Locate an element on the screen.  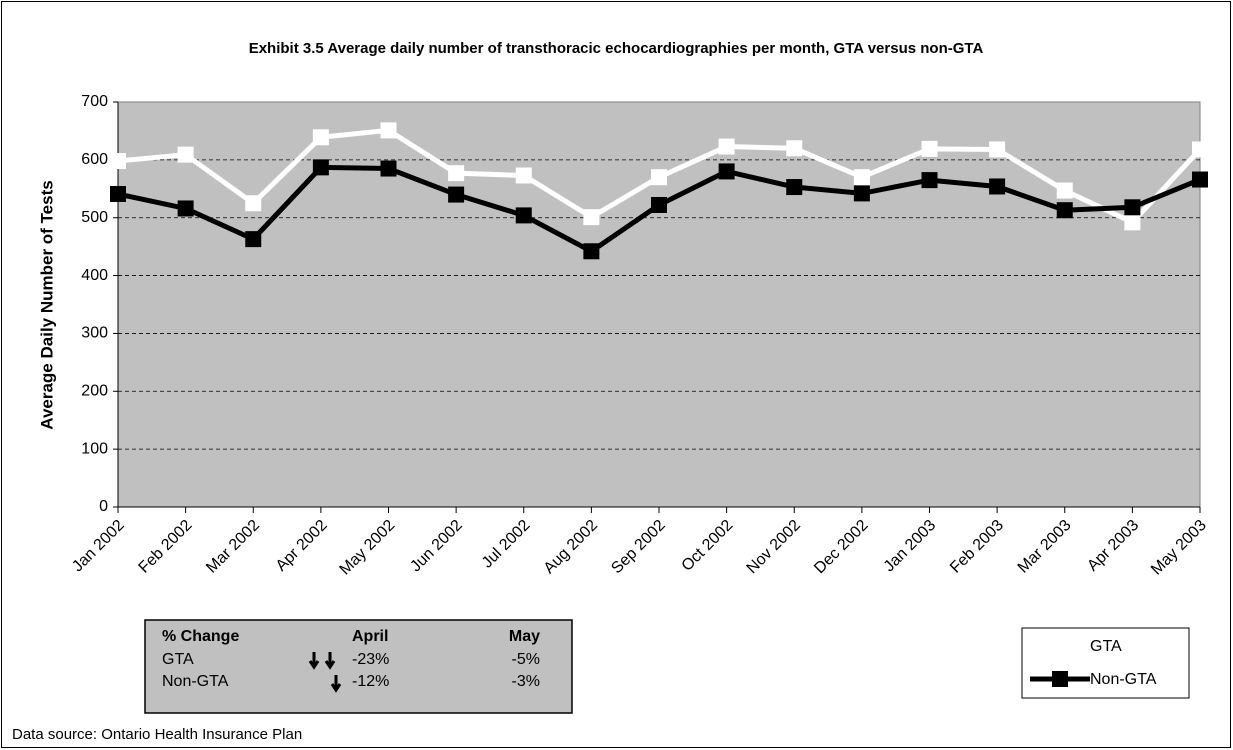
table-cell: -5% is located at coordinates (526, 659).